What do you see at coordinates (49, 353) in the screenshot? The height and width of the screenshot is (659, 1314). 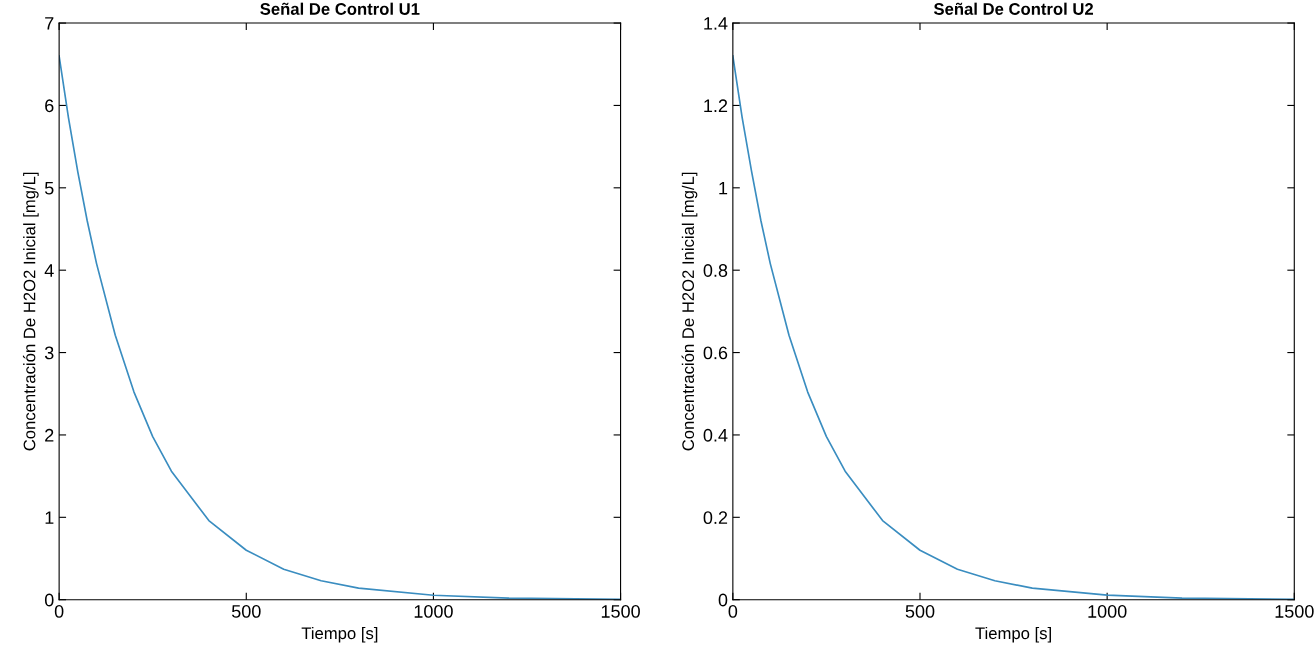 I see `y-tick-label: 3` at bounding box center [49, 353].